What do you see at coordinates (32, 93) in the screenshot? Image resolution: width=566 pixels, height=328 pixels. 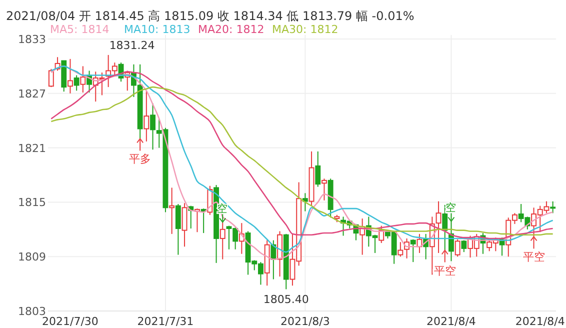 I see `y-tick-label: 1827` at bounding box center [32, 93].